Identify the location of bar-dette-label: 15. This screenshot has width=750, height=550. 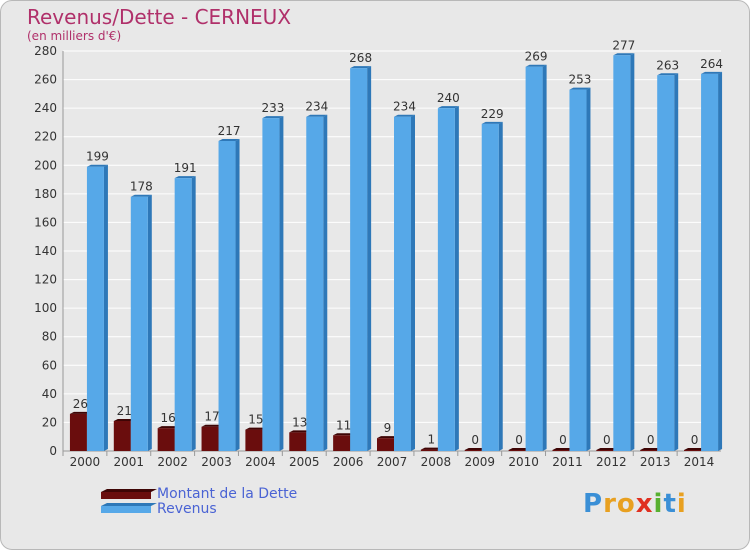
(255, 420).